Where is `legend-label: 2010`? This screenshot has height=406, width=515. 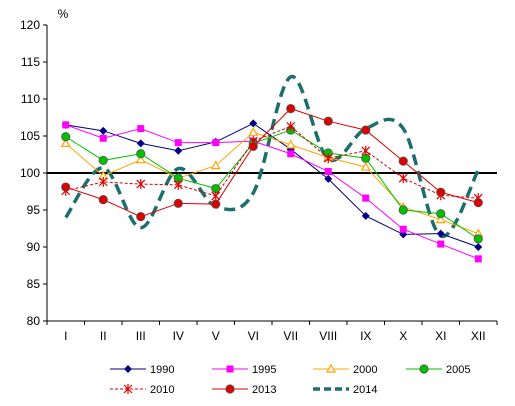
legend-label: 2010 is located at coordinates (162, 390).